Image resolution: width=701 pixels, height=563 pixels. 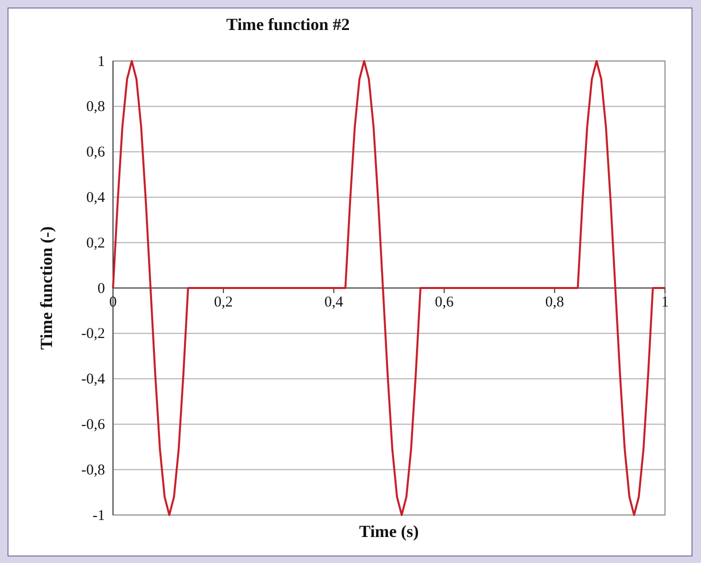 What do you see at coordinates (334, 302) in the screenshot?
I see `x-tick-label: 0,4` at bounding box center [334, 302].